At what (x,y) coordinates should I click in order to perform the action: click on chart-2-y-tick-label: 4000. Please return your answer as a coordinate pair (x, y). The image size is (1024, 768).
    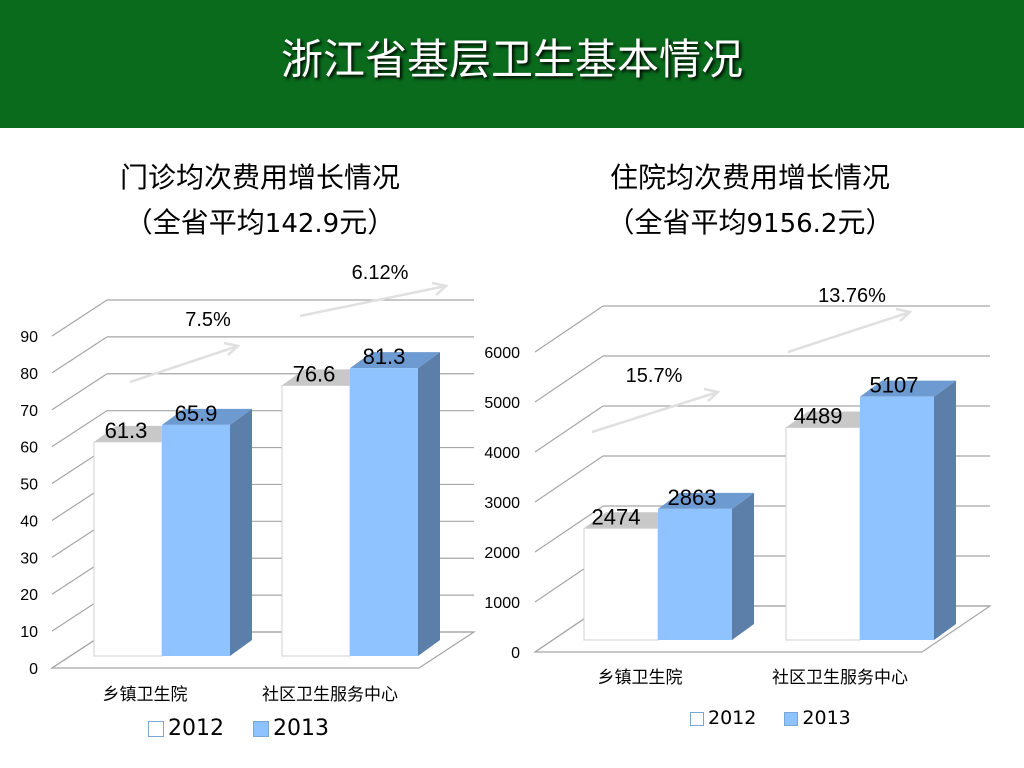
    Looking at the image, I should click on (502, 453).